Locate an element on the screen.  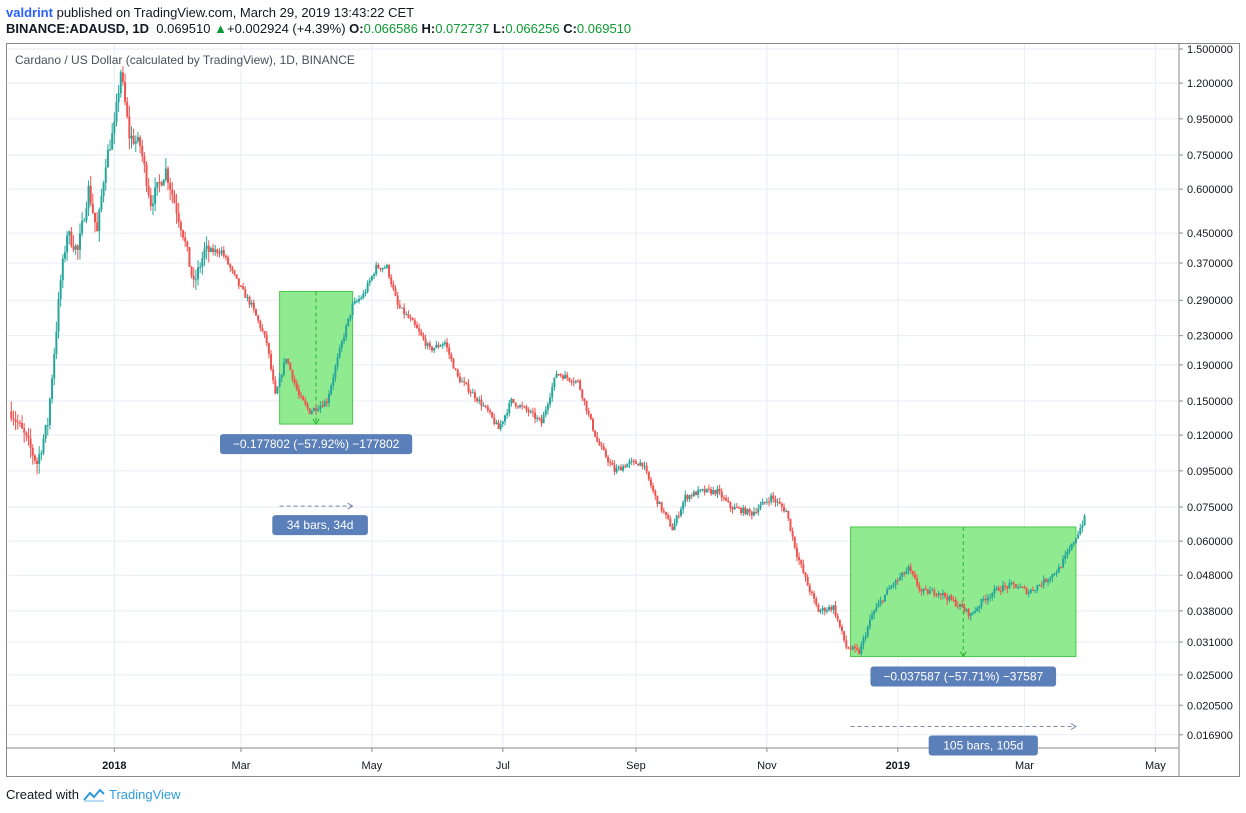
author-name: valdrint is located at coordinates (29, 12).